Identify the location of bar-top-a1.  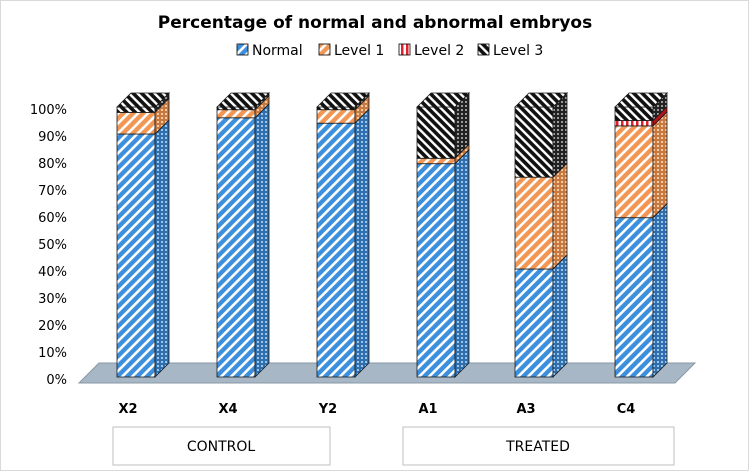
(443, 100).